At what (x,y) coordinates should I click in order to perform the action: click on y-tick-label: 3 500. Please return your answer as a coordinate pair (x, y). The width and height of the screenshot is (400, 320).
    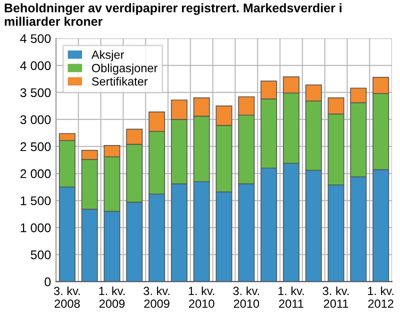
    Looking at the image, I should click on (35, 93).